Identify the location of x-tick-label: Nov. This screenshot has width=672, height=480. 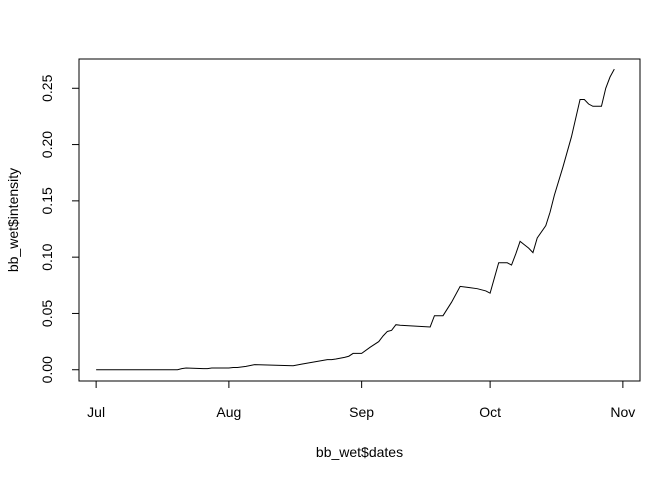
(622, 412).